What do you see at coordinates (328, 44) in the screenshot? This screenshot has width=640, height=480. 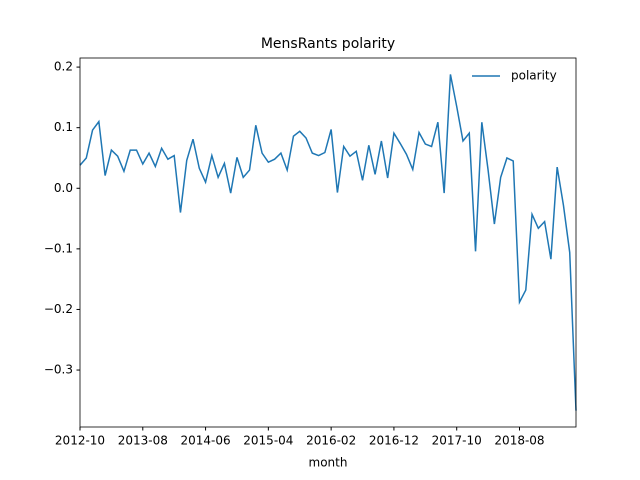 I see `chart-title: MensRants polarity` at bounding box center [328, 44].